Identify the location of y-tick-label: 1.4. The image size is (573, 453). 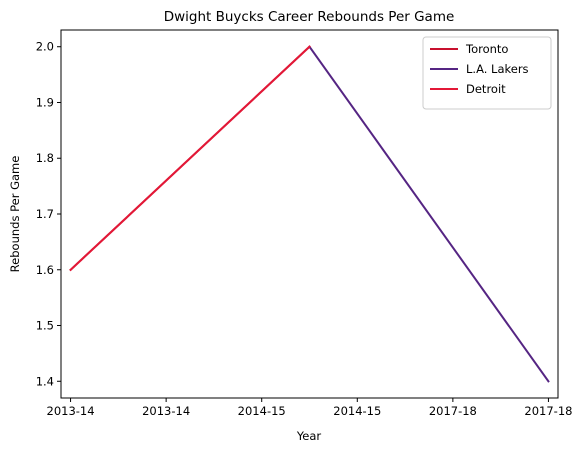
(45, 381).